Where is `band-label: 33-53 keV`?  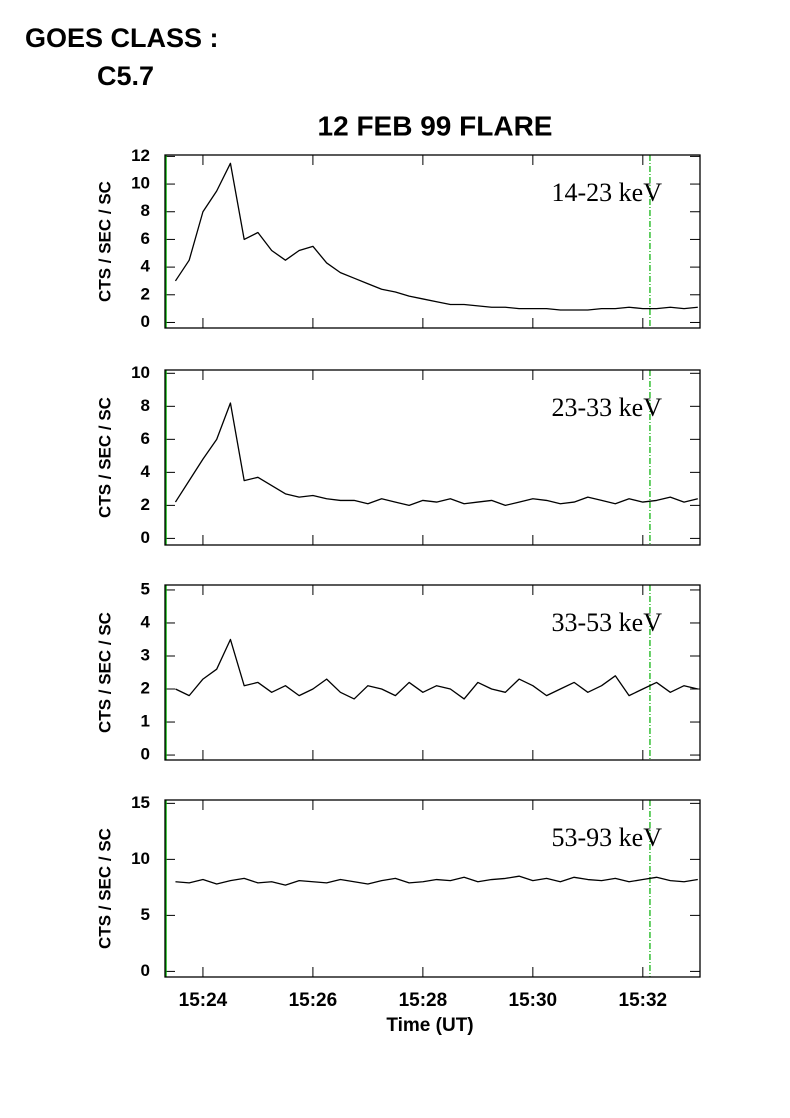
band-label: 33-53 keV is located at coordinates (607, 622).